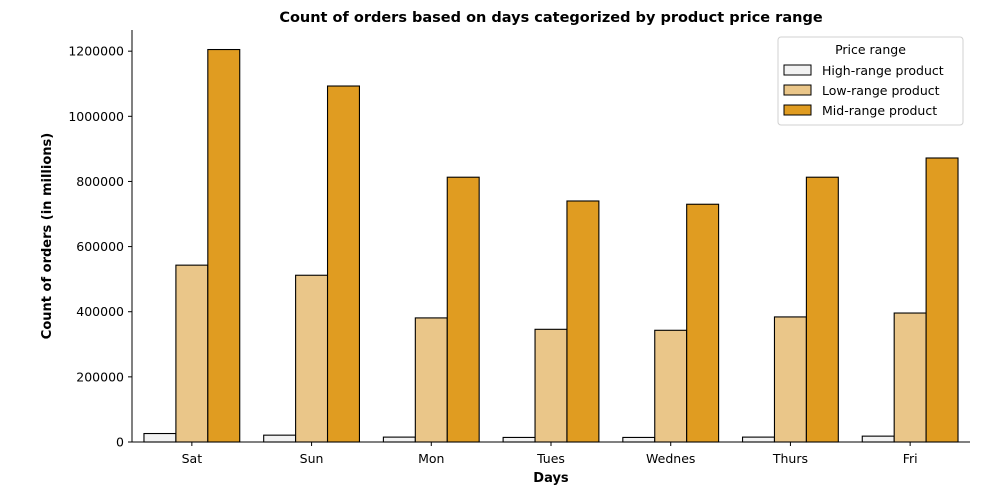  What do you see at coordinates (47, 236) in the screenshot?
I see `y-axis-label: Count of orders (in millions)` at bounding box center [47, 236].